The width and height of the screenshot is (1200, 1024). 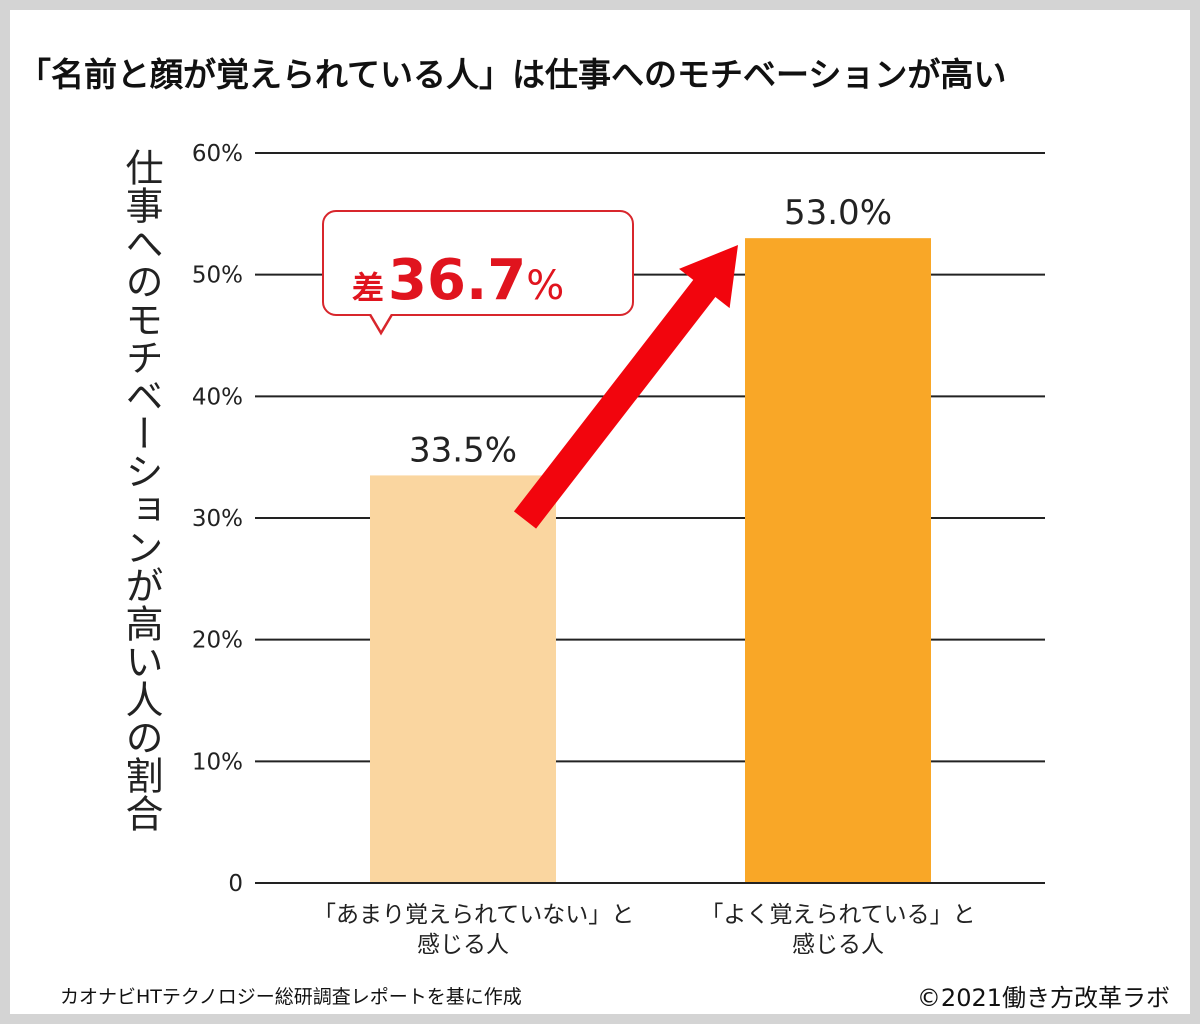 I want to click on source-note: カオナビHTテクノロジー総研調査レポートを基に作成, so click(x=291, y=997).